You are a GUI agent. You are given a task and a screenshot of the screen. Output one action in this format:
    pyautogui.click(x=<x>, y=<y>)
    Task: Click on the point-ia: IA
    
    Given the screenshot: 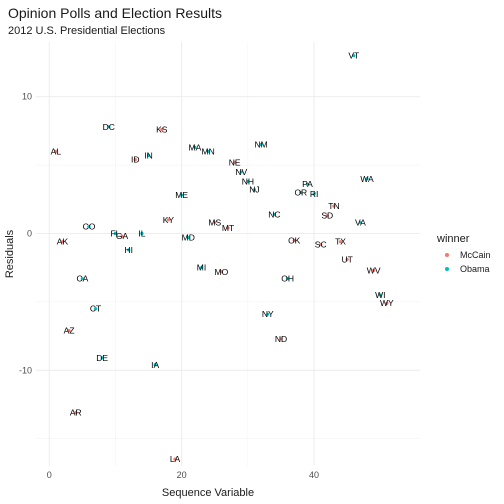 What is the action you would take?
    pyautogui.click(x=155, y=365)
    